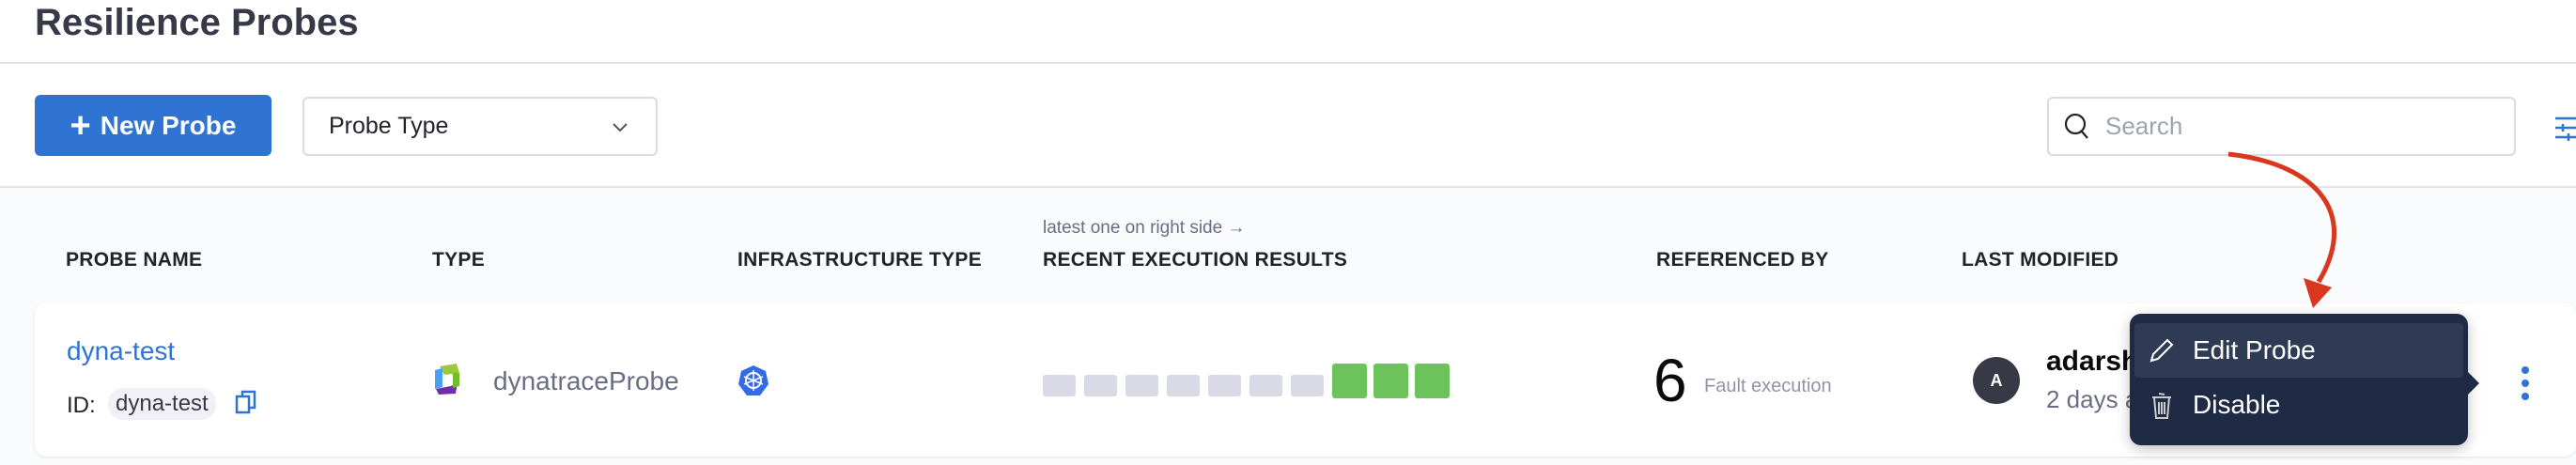  What do you see at coordinates (2525, 383) in the screenshot?
I see `more-options-icon` at bounding box center [2525, 383].